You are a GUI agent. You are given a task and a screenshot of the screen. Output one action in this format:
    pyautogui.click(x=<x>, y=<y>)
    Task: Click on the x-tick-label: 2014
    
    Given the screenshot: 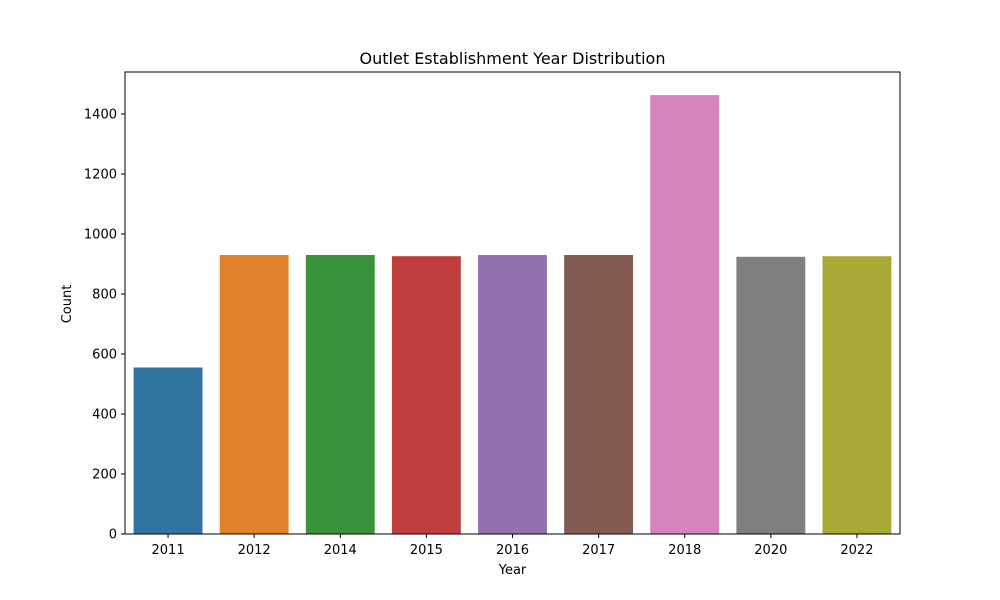 What is the action you would take?
    pyautogui.click(x=340, y=550)
    